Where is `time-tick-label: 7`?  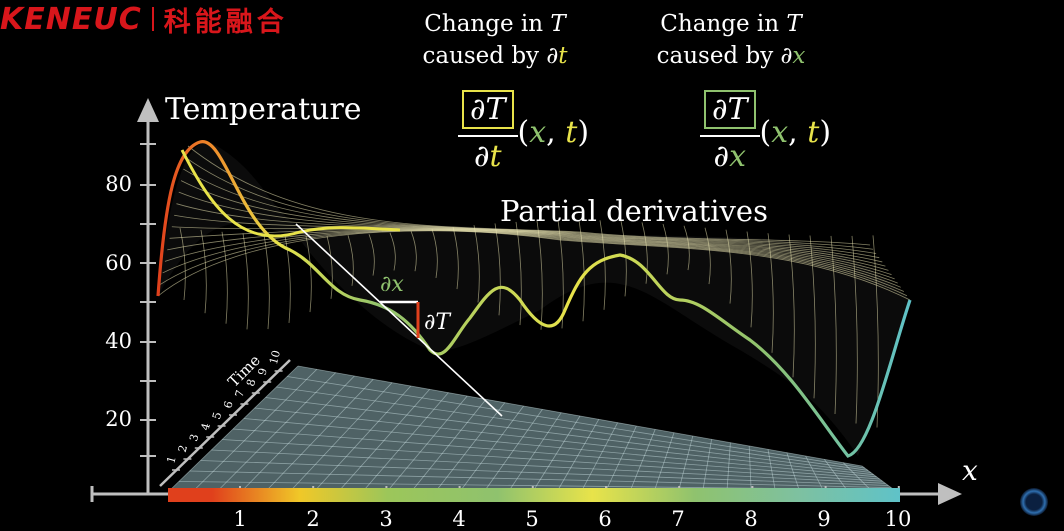 time-tick-label: 7 is located at coordinates (240, 394).